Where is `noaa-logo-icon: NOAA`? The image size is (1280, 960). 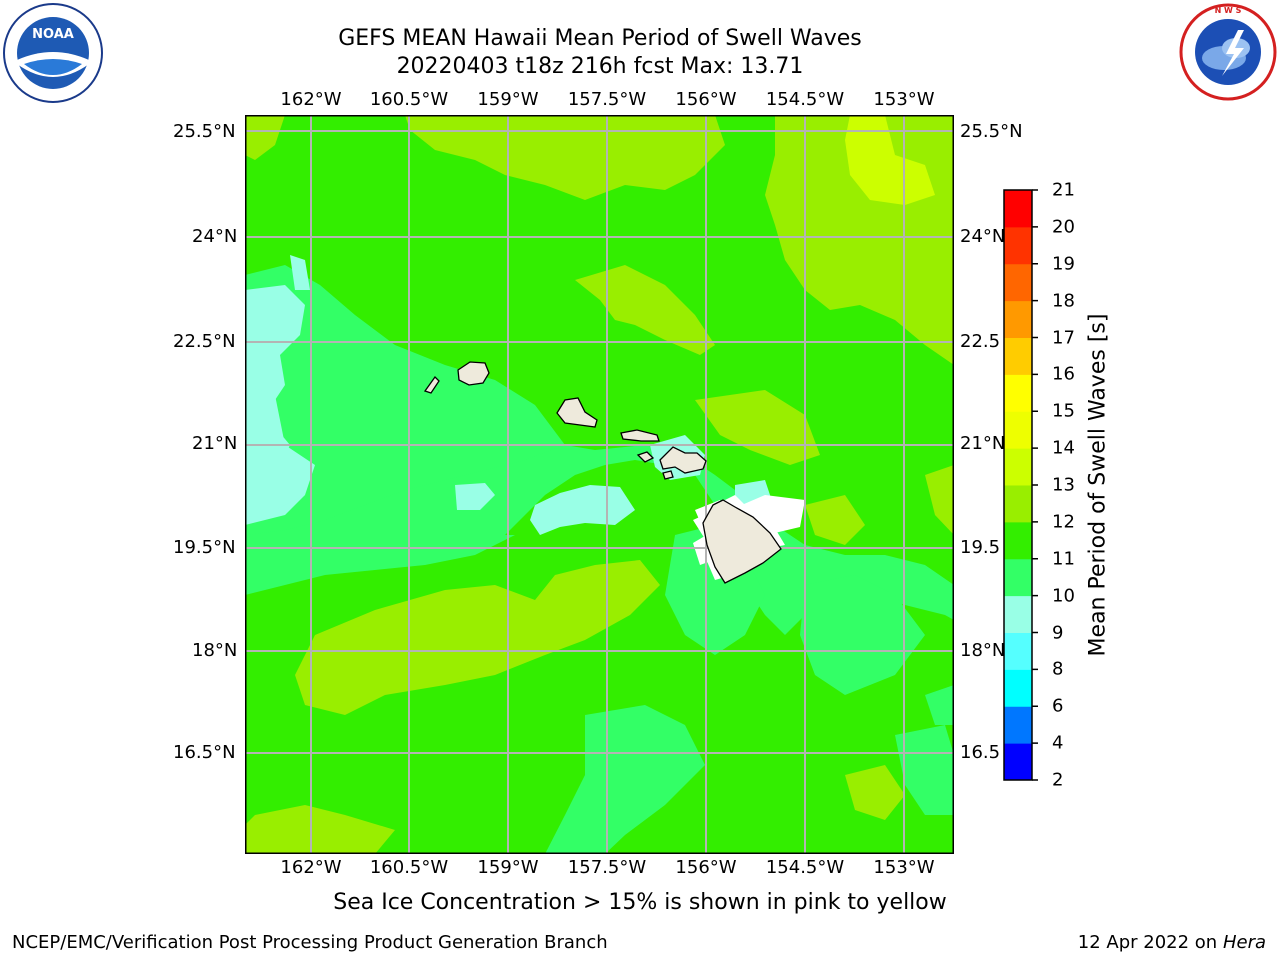
noaa-logo-icon: NOAA is located at coordinates (53, 53).